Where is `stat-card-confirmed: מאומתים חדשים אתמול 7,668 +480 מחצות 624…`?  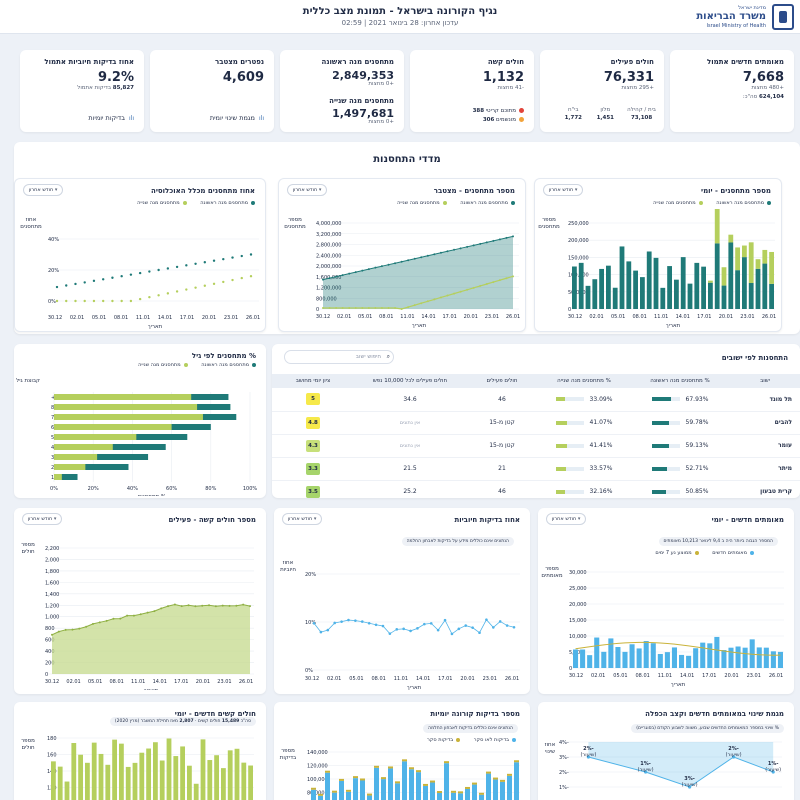 stat-card-confirmed: מאומתים חדשים אתמול 7,668 +480 מחצות 624… is located at coordinates (732, 91).